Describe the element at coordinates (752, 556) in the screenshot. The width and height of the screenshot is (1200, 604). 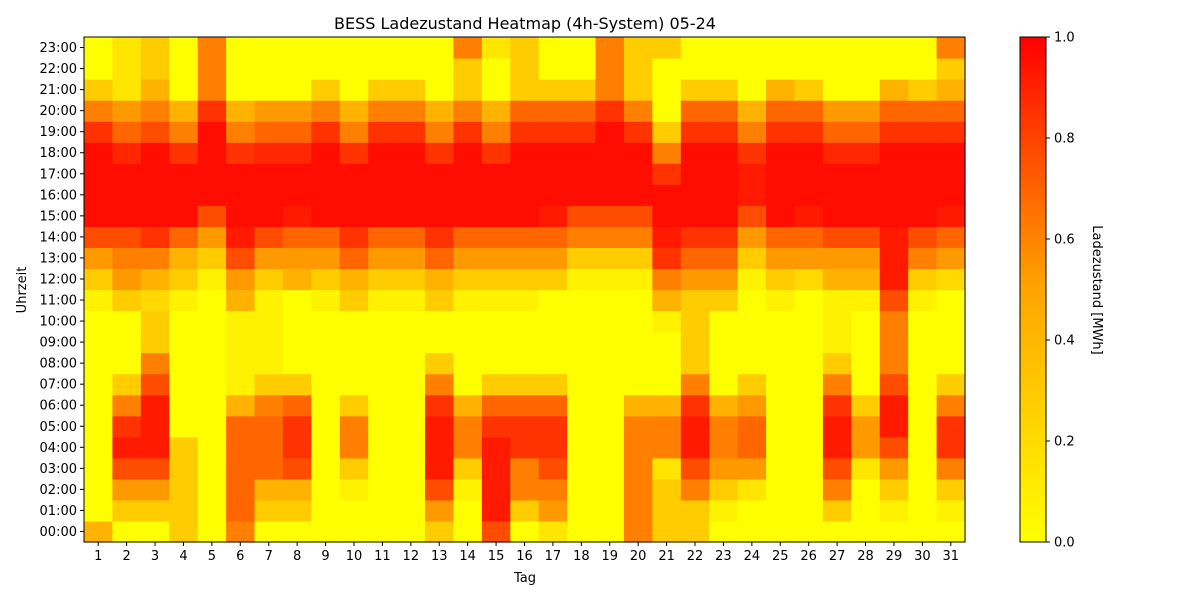
I see `x-tick-label: 24` at that location.